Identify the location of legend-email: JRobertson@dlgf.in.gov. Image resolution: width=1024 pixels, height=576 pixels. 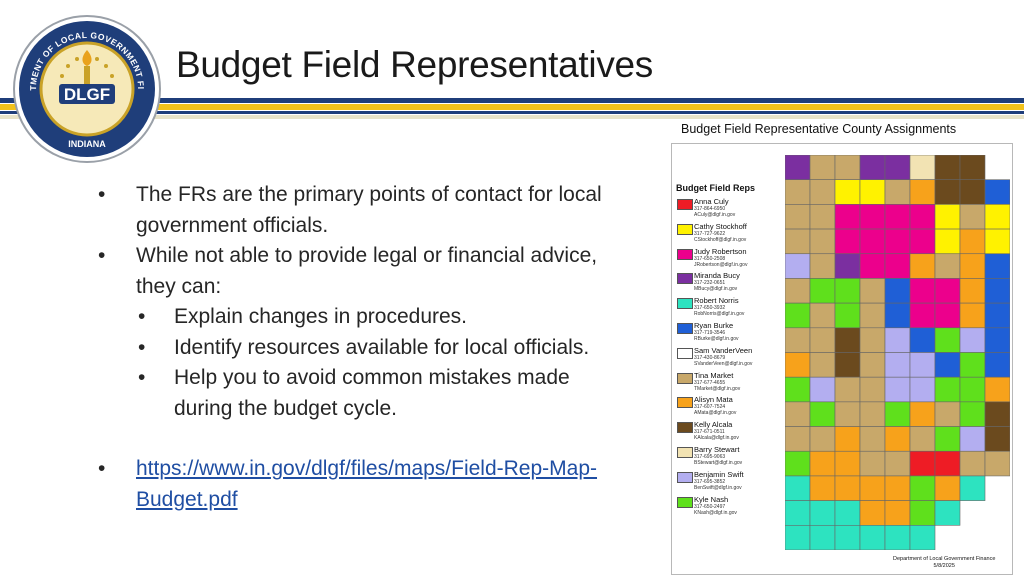
(721, 264).